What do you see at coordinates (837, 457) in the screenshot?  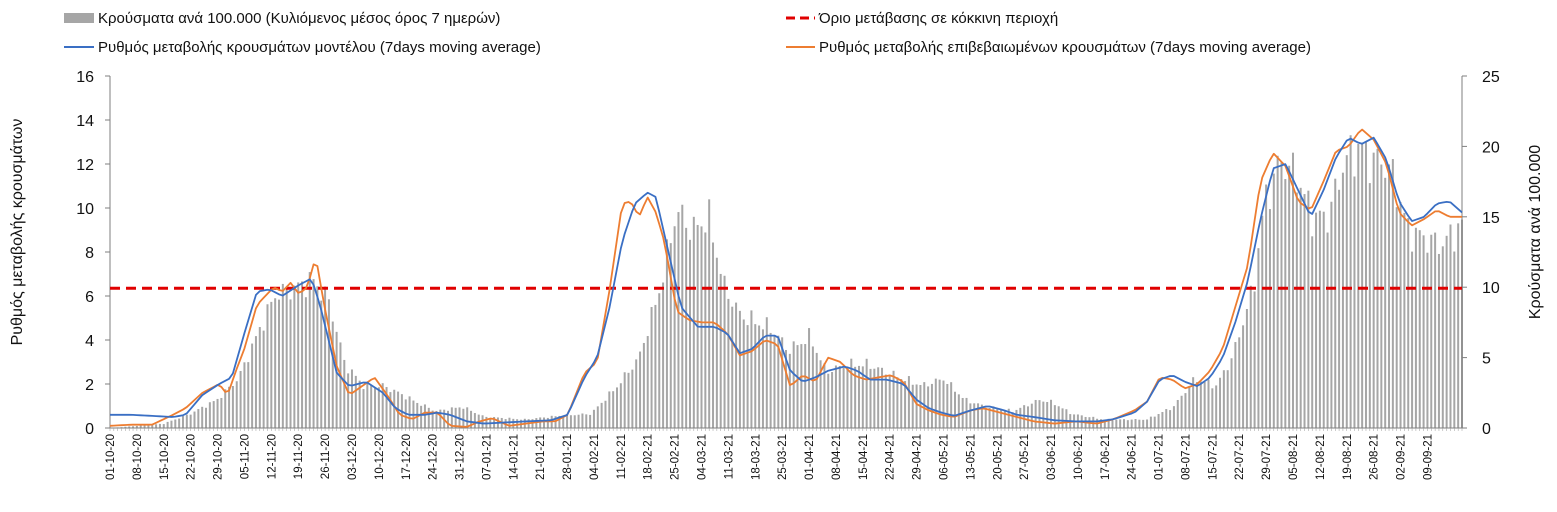 I see `x-tick-label: 08-04-21` at bounding box center [837, 457].